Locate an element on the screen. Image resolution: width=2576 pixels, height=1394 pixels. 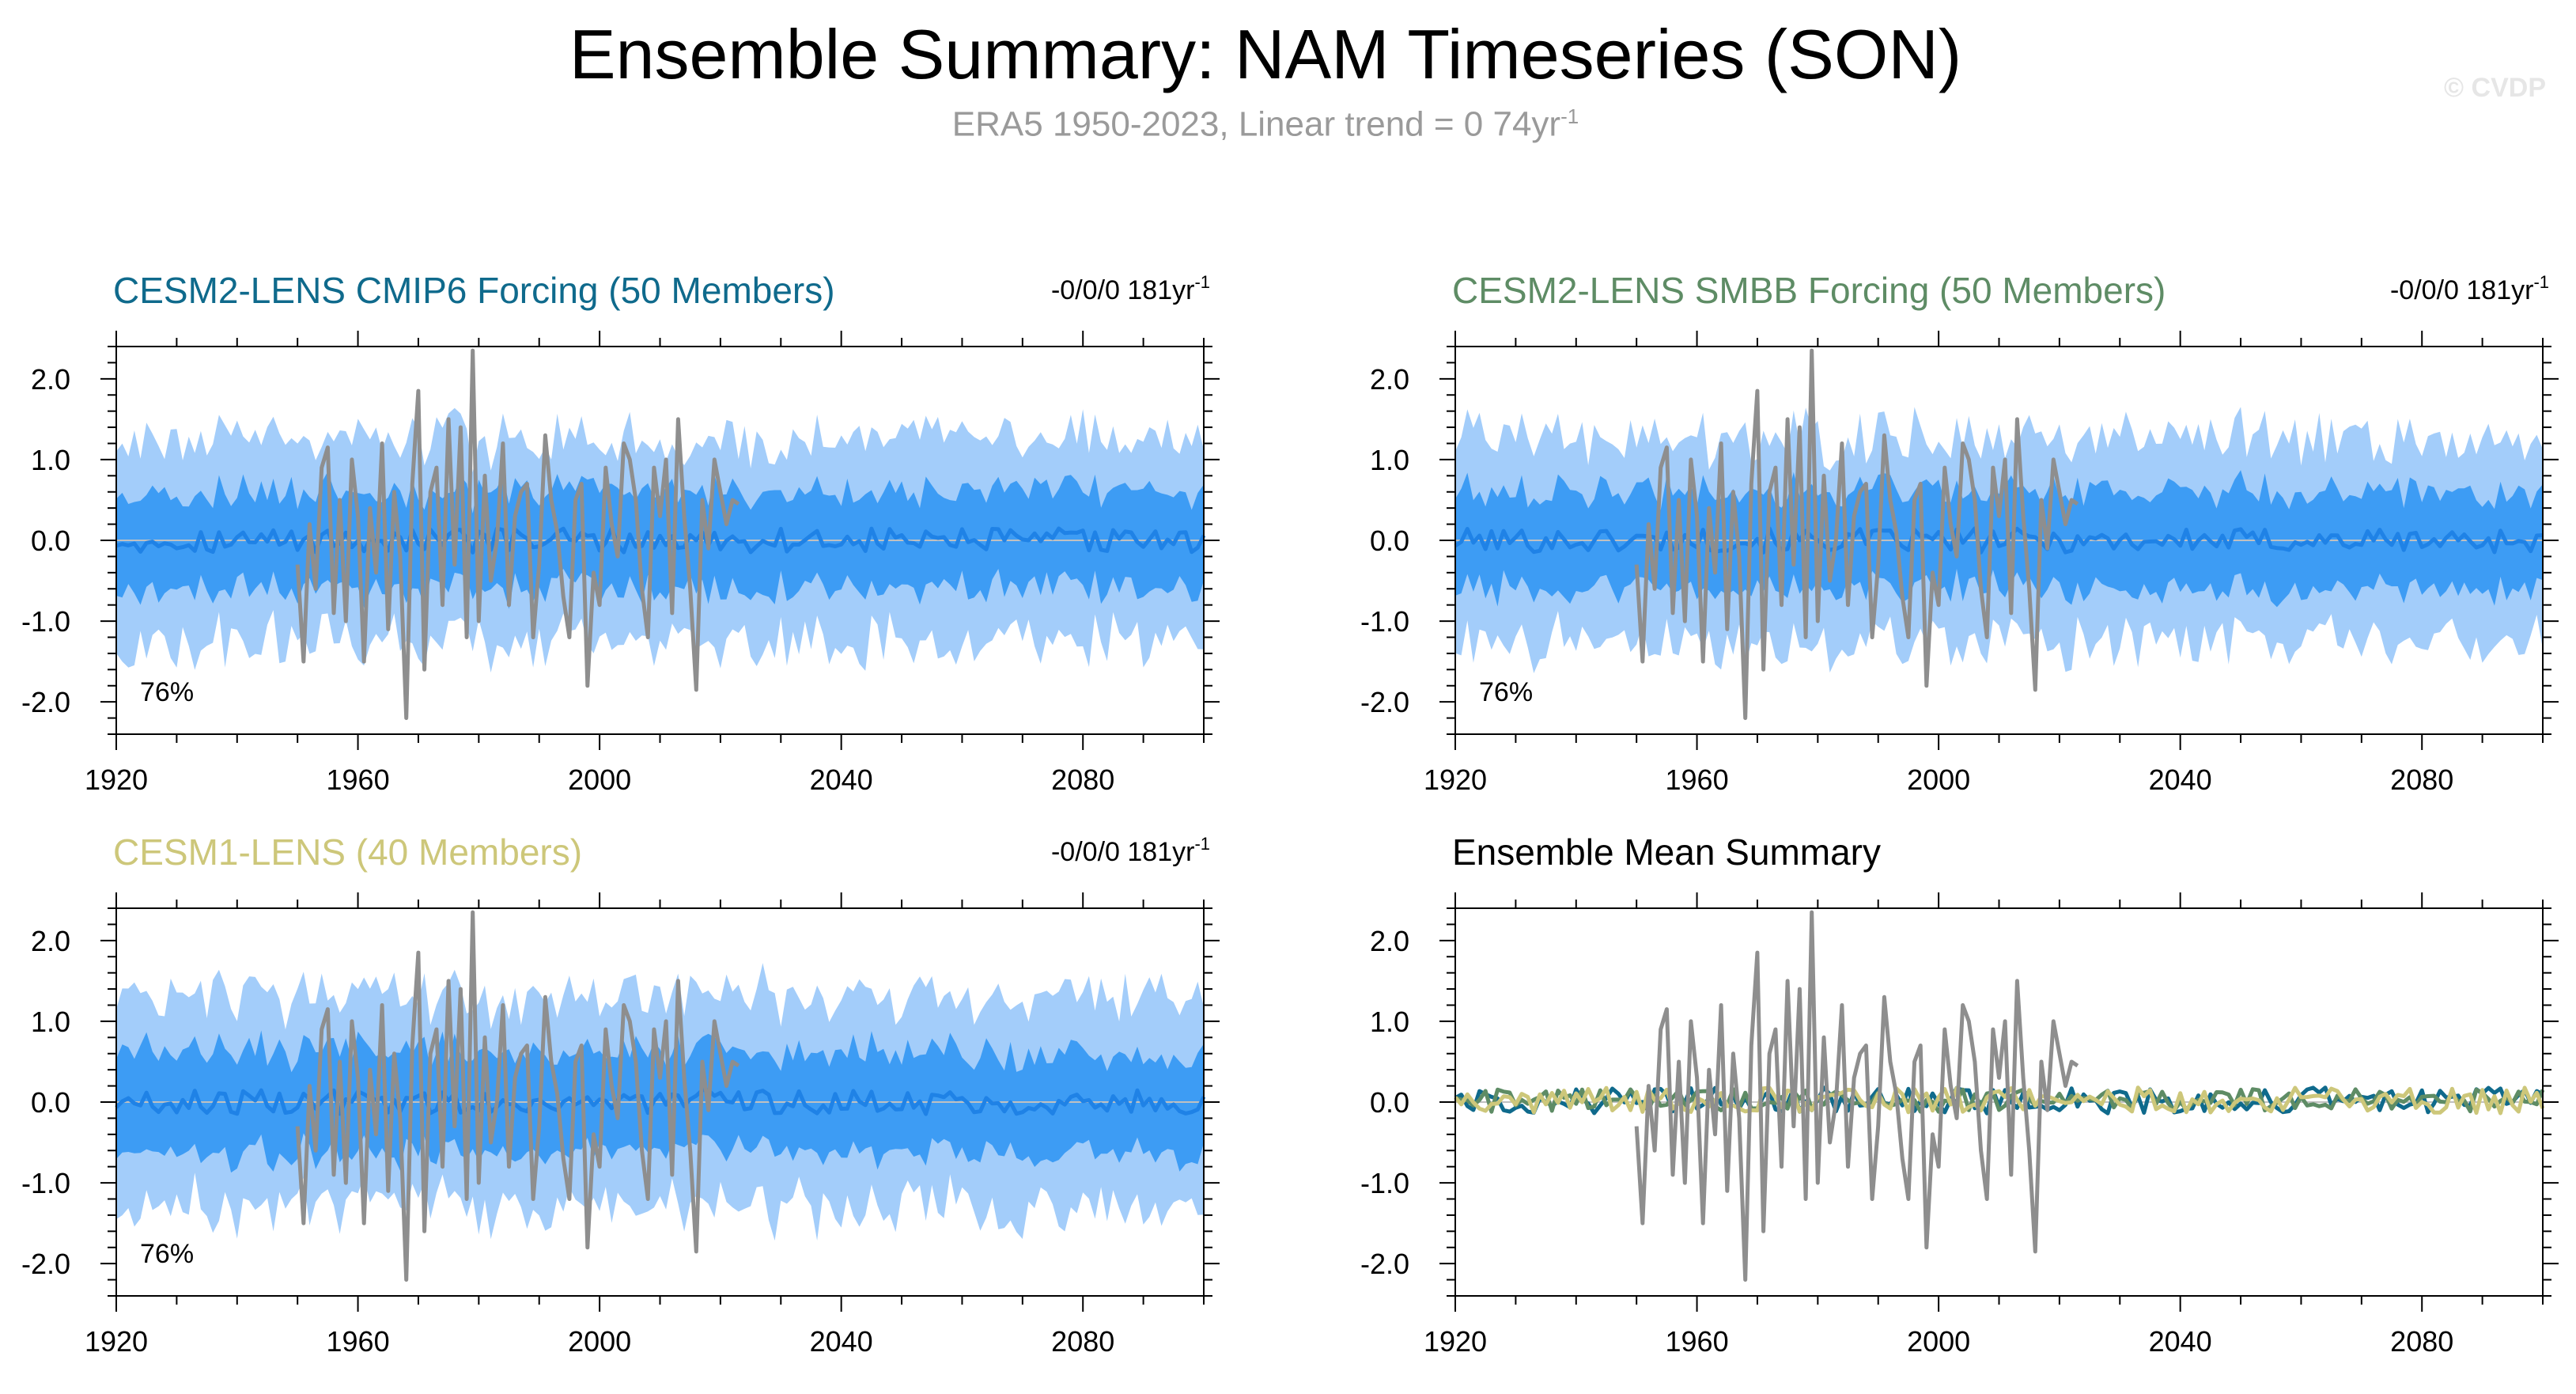
page-subtitle: ERA5 1950-2023, Linear trend = 0 74yr-1 is located at coordinates (1265, 124).